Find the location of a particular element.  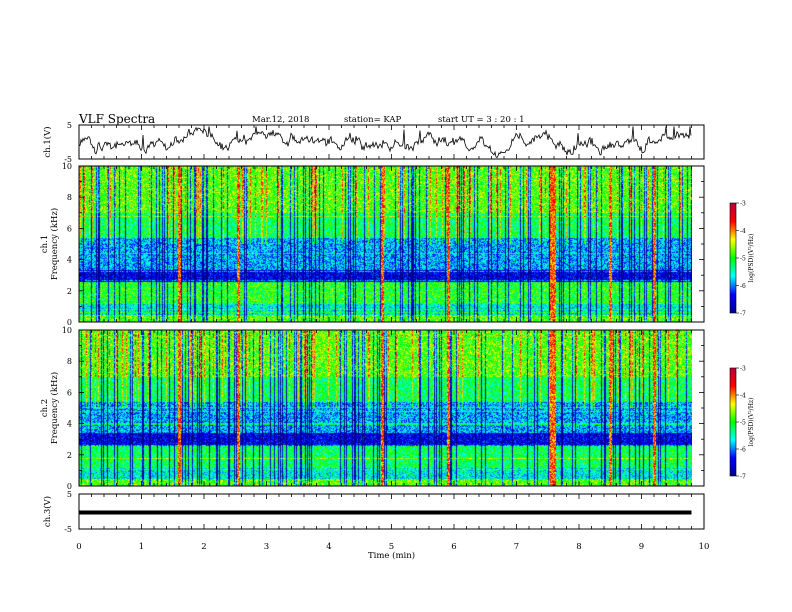

ch2-colorbar is located at coordinates (733, 422).